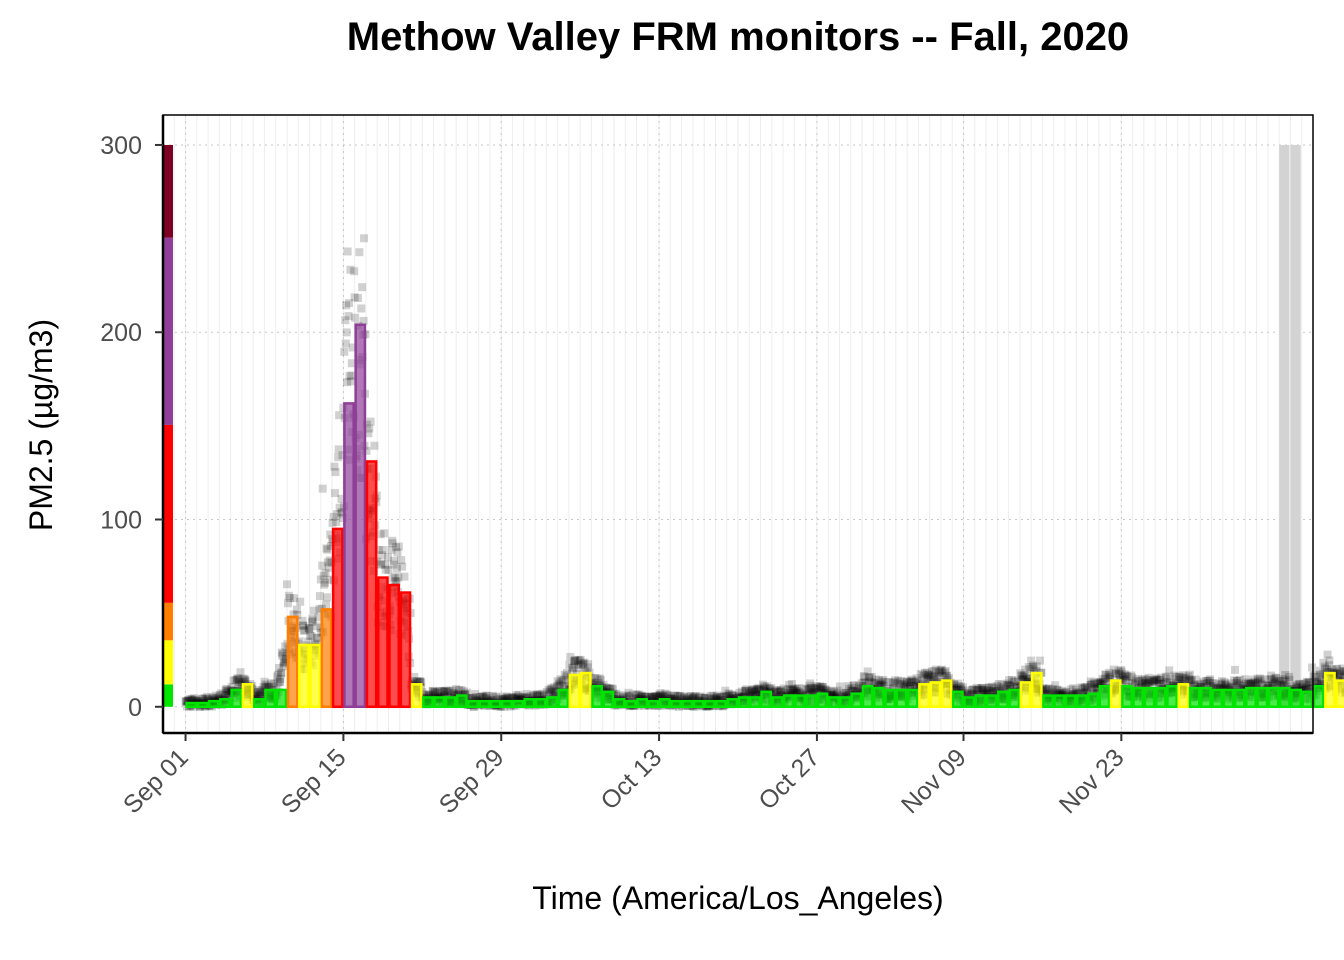 This screenshot has width=1344, height=960. I want to click on aqi-band, so click(167, 695).